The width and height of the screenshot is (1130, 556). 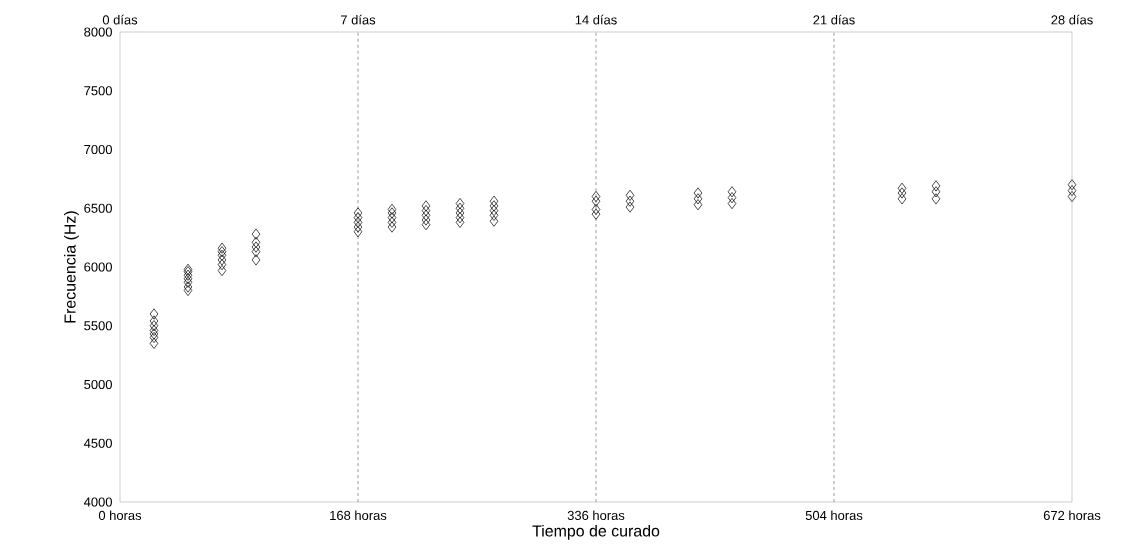 What do you see at coordinates (358, 19) in the screenshot?
I see `x2-tick-label: 7 días` at bounding box center [358, 19].